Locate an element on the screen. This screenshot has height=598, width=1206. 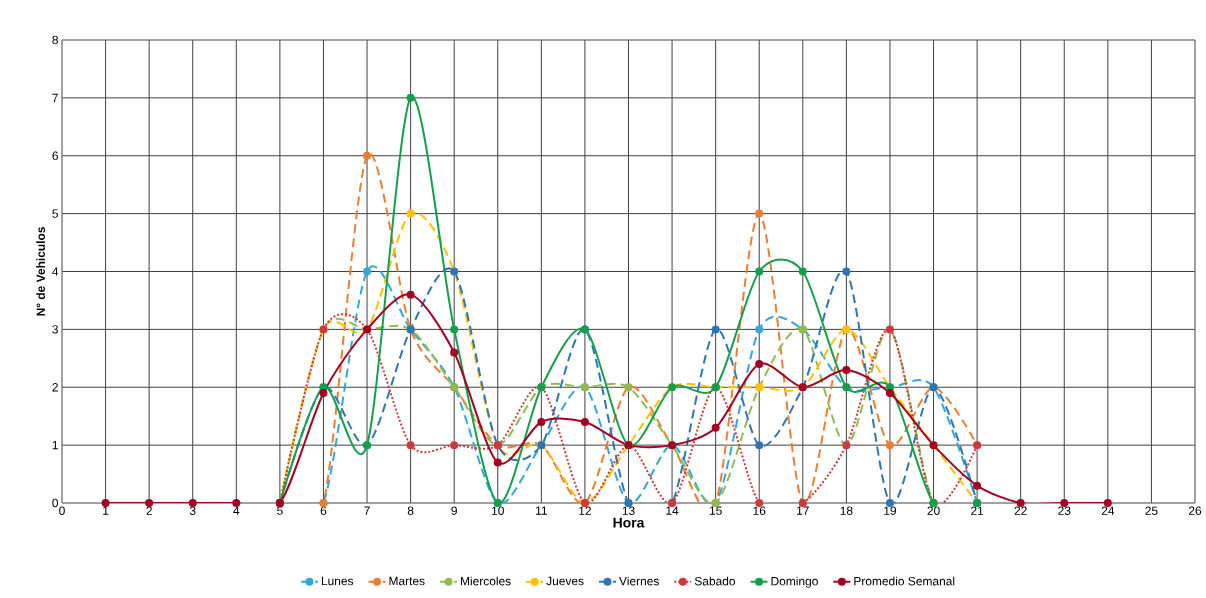
x-tick-label: 17 is located at coordinates (803, 510).